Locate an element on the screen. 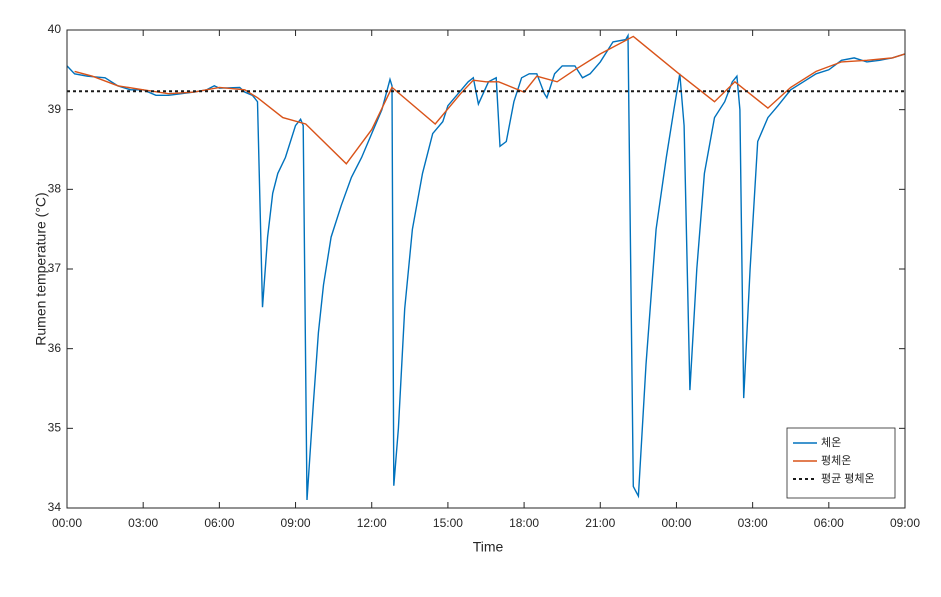 This screenshot has width=941, height=597. y-tick-label: 35 is located at coordinates (55, 428).